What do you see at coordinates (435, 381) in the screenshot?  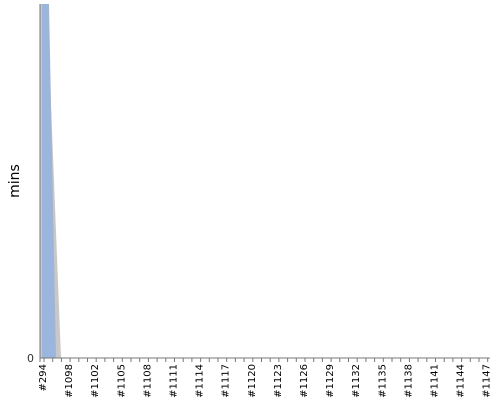 I see `x-tick-label: #1141` at bounding box center [435, 381].